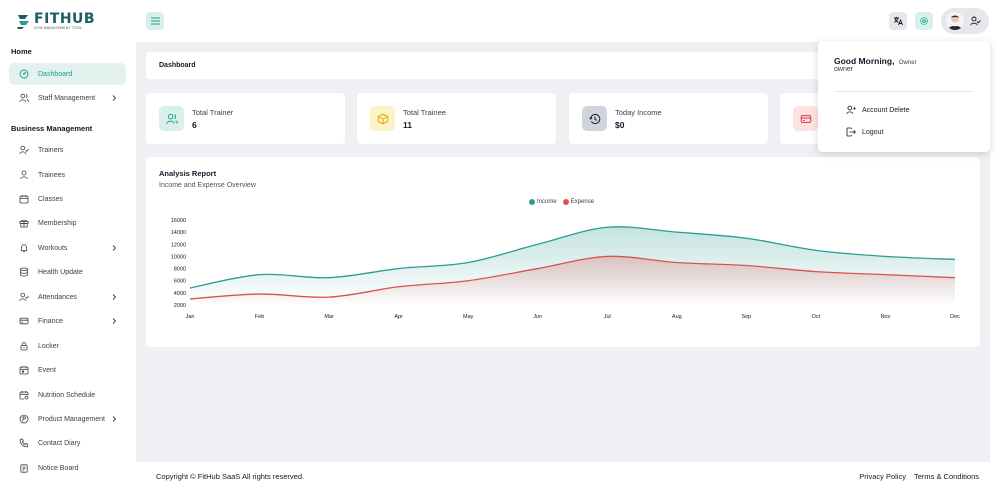 This screenshot has height=493, width=1000. I want to click on account-delete-button: Account Delete, so click(877, 110).